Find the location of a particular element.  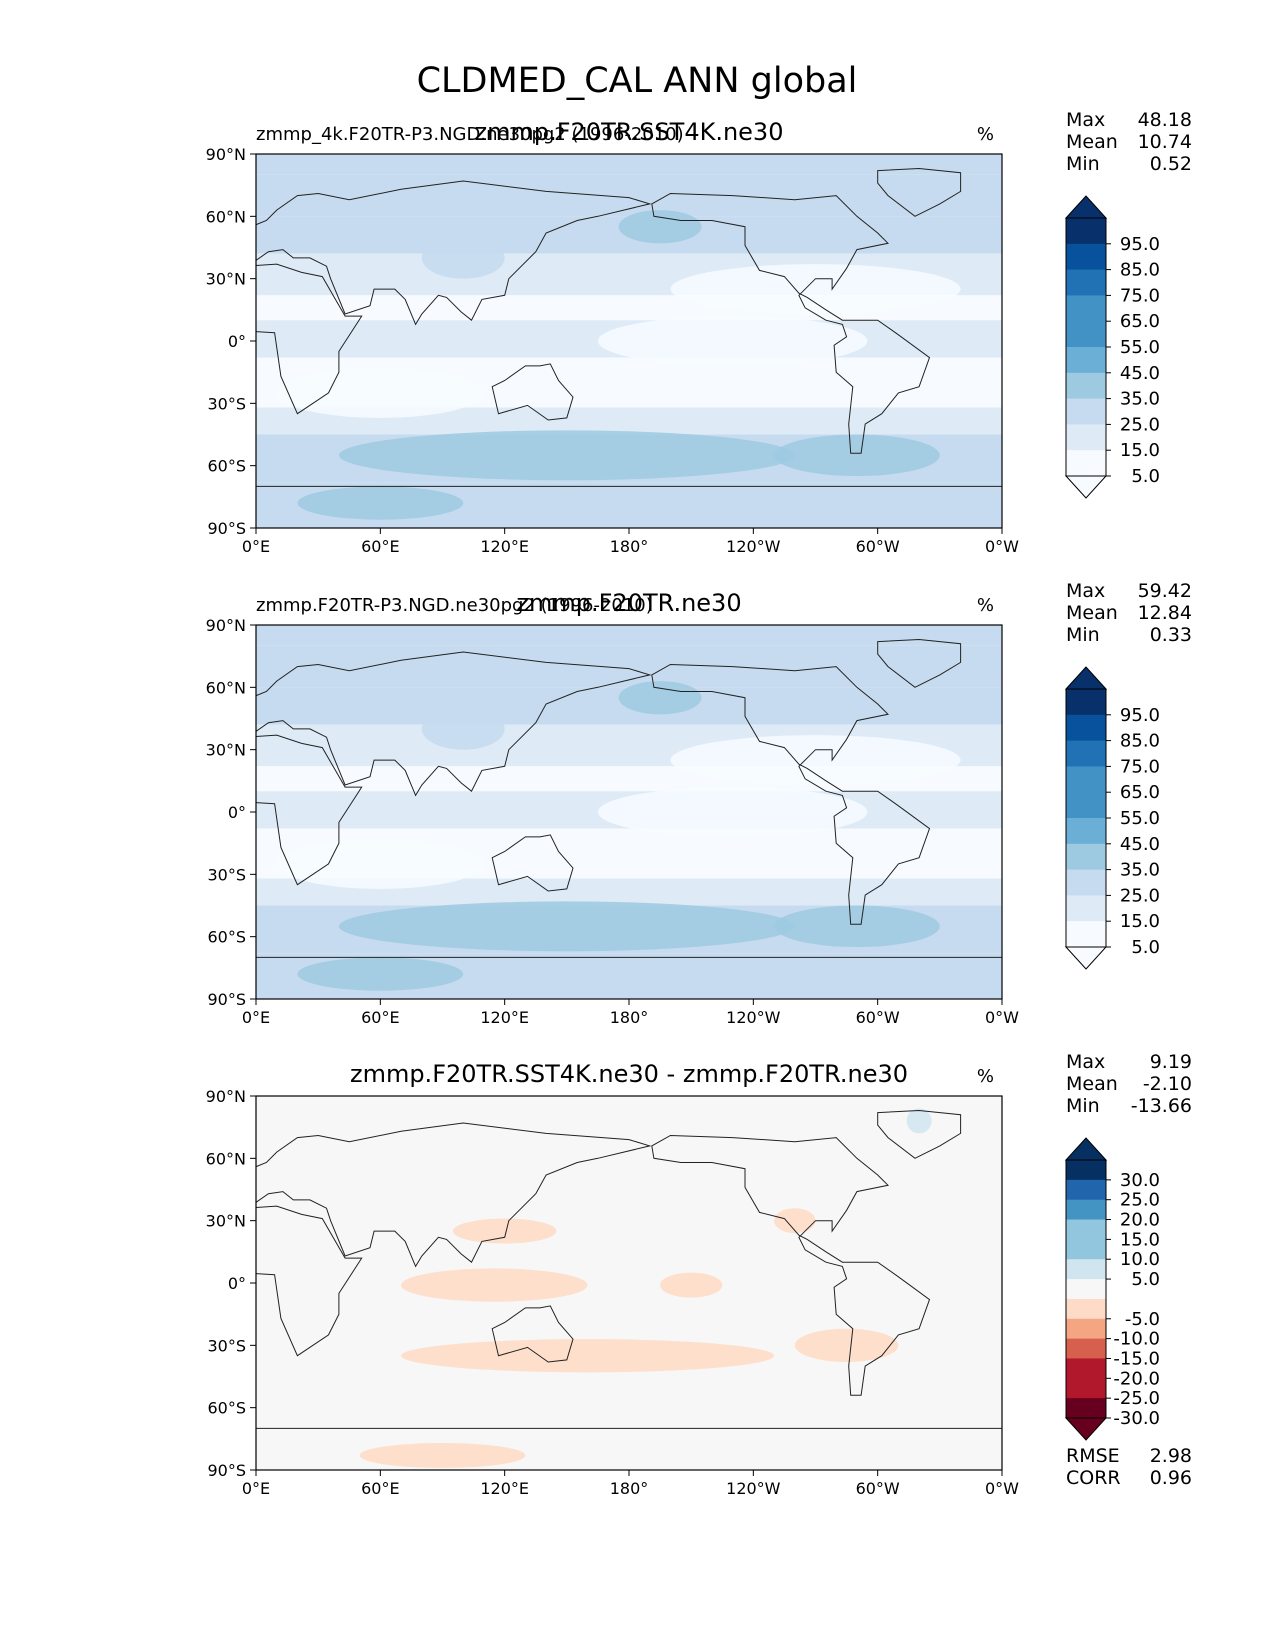

stat-value: 10.74 is located at coordinates (1165, 142).